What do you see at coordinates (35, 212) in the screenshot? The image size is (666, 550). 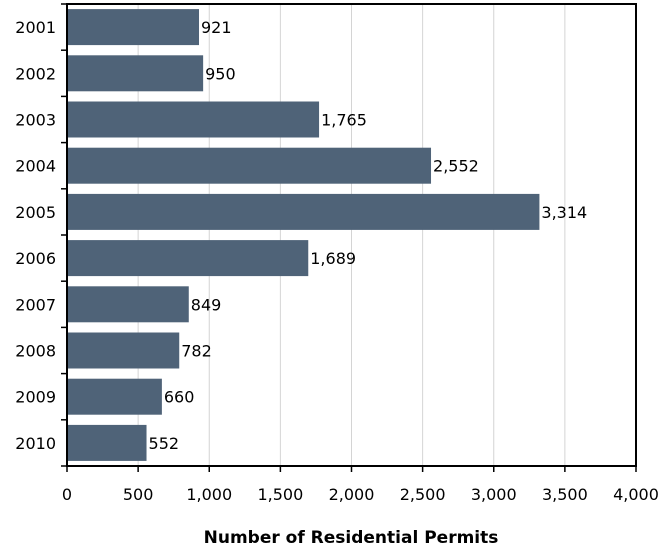 I see `category-label-2005: 2005` at bounding box center [35, 212].